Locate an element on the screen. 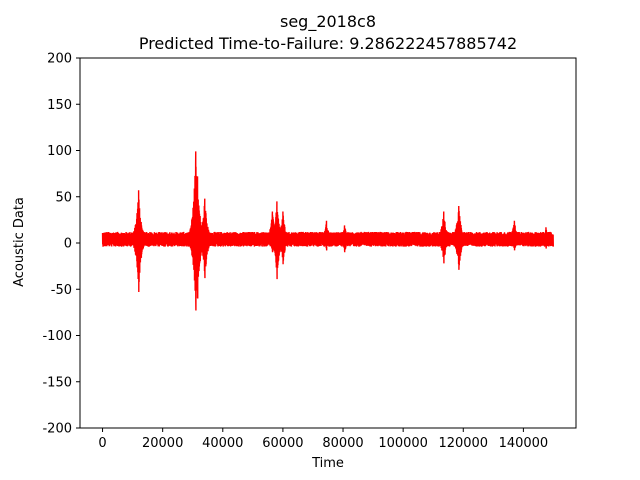 The image size is (640, 480). x-axis: 0 20000 40000 60000 80000 100000 120000 140000 is located at coordinates (323, 439).